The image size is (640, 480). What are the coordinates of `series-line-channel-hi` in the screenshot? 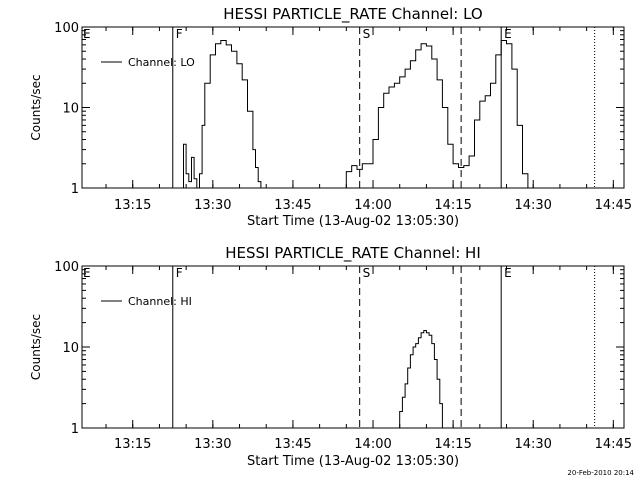 It's located at (418, 379).